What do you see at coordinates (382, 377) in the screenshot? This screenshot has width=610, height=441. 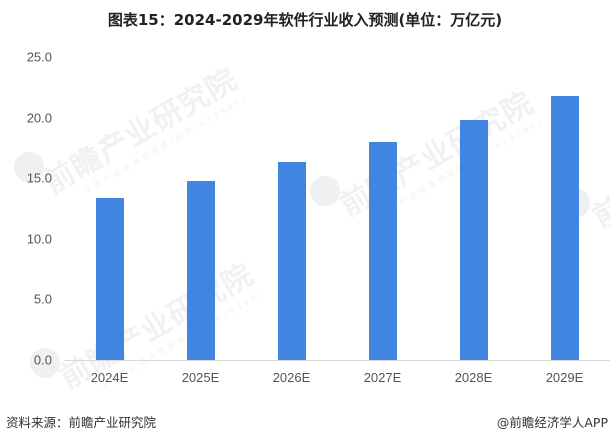 I see `x-tick-label: 2027E` at bounding box center [382, 377].